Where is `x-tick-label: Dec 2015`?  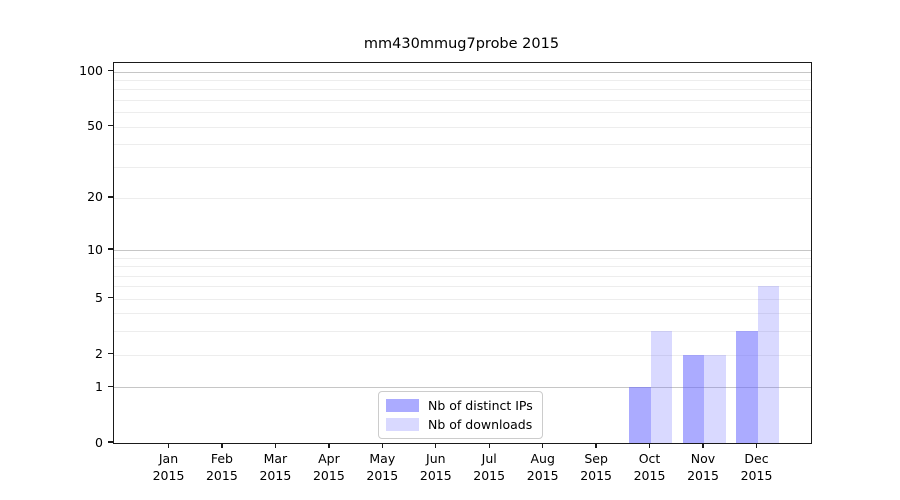 x-tick-label: Dec 2015 is located at coordinates (757, 467).